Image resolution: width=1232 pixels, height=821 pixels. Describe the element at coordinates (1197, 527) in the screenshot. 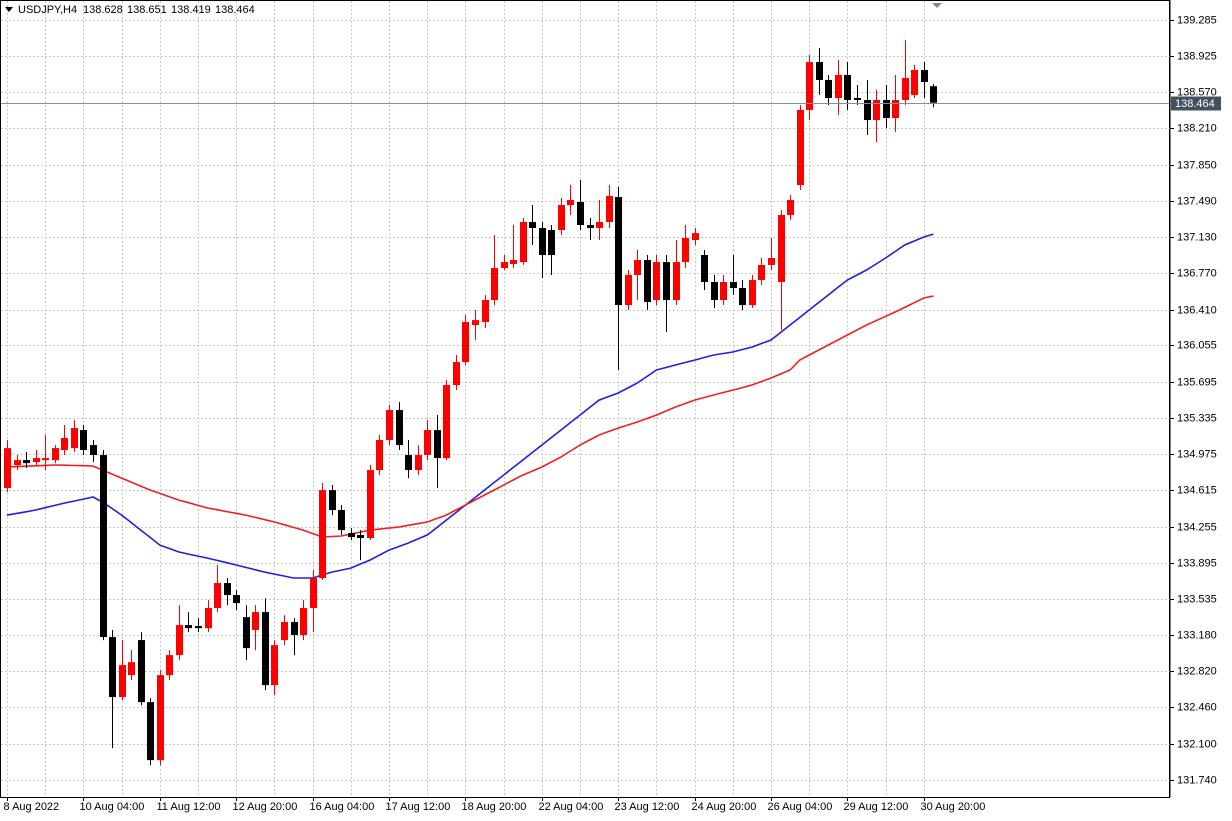

I see `y-tick-label: 134.255` at that location.